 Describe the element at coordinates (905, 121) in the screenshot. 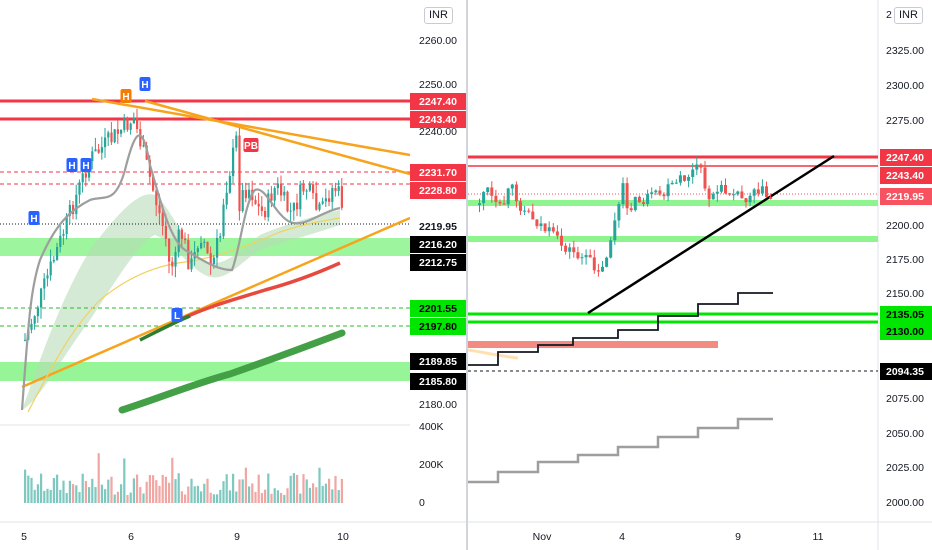

I see `price-axis-label: 2275.00` at that location.